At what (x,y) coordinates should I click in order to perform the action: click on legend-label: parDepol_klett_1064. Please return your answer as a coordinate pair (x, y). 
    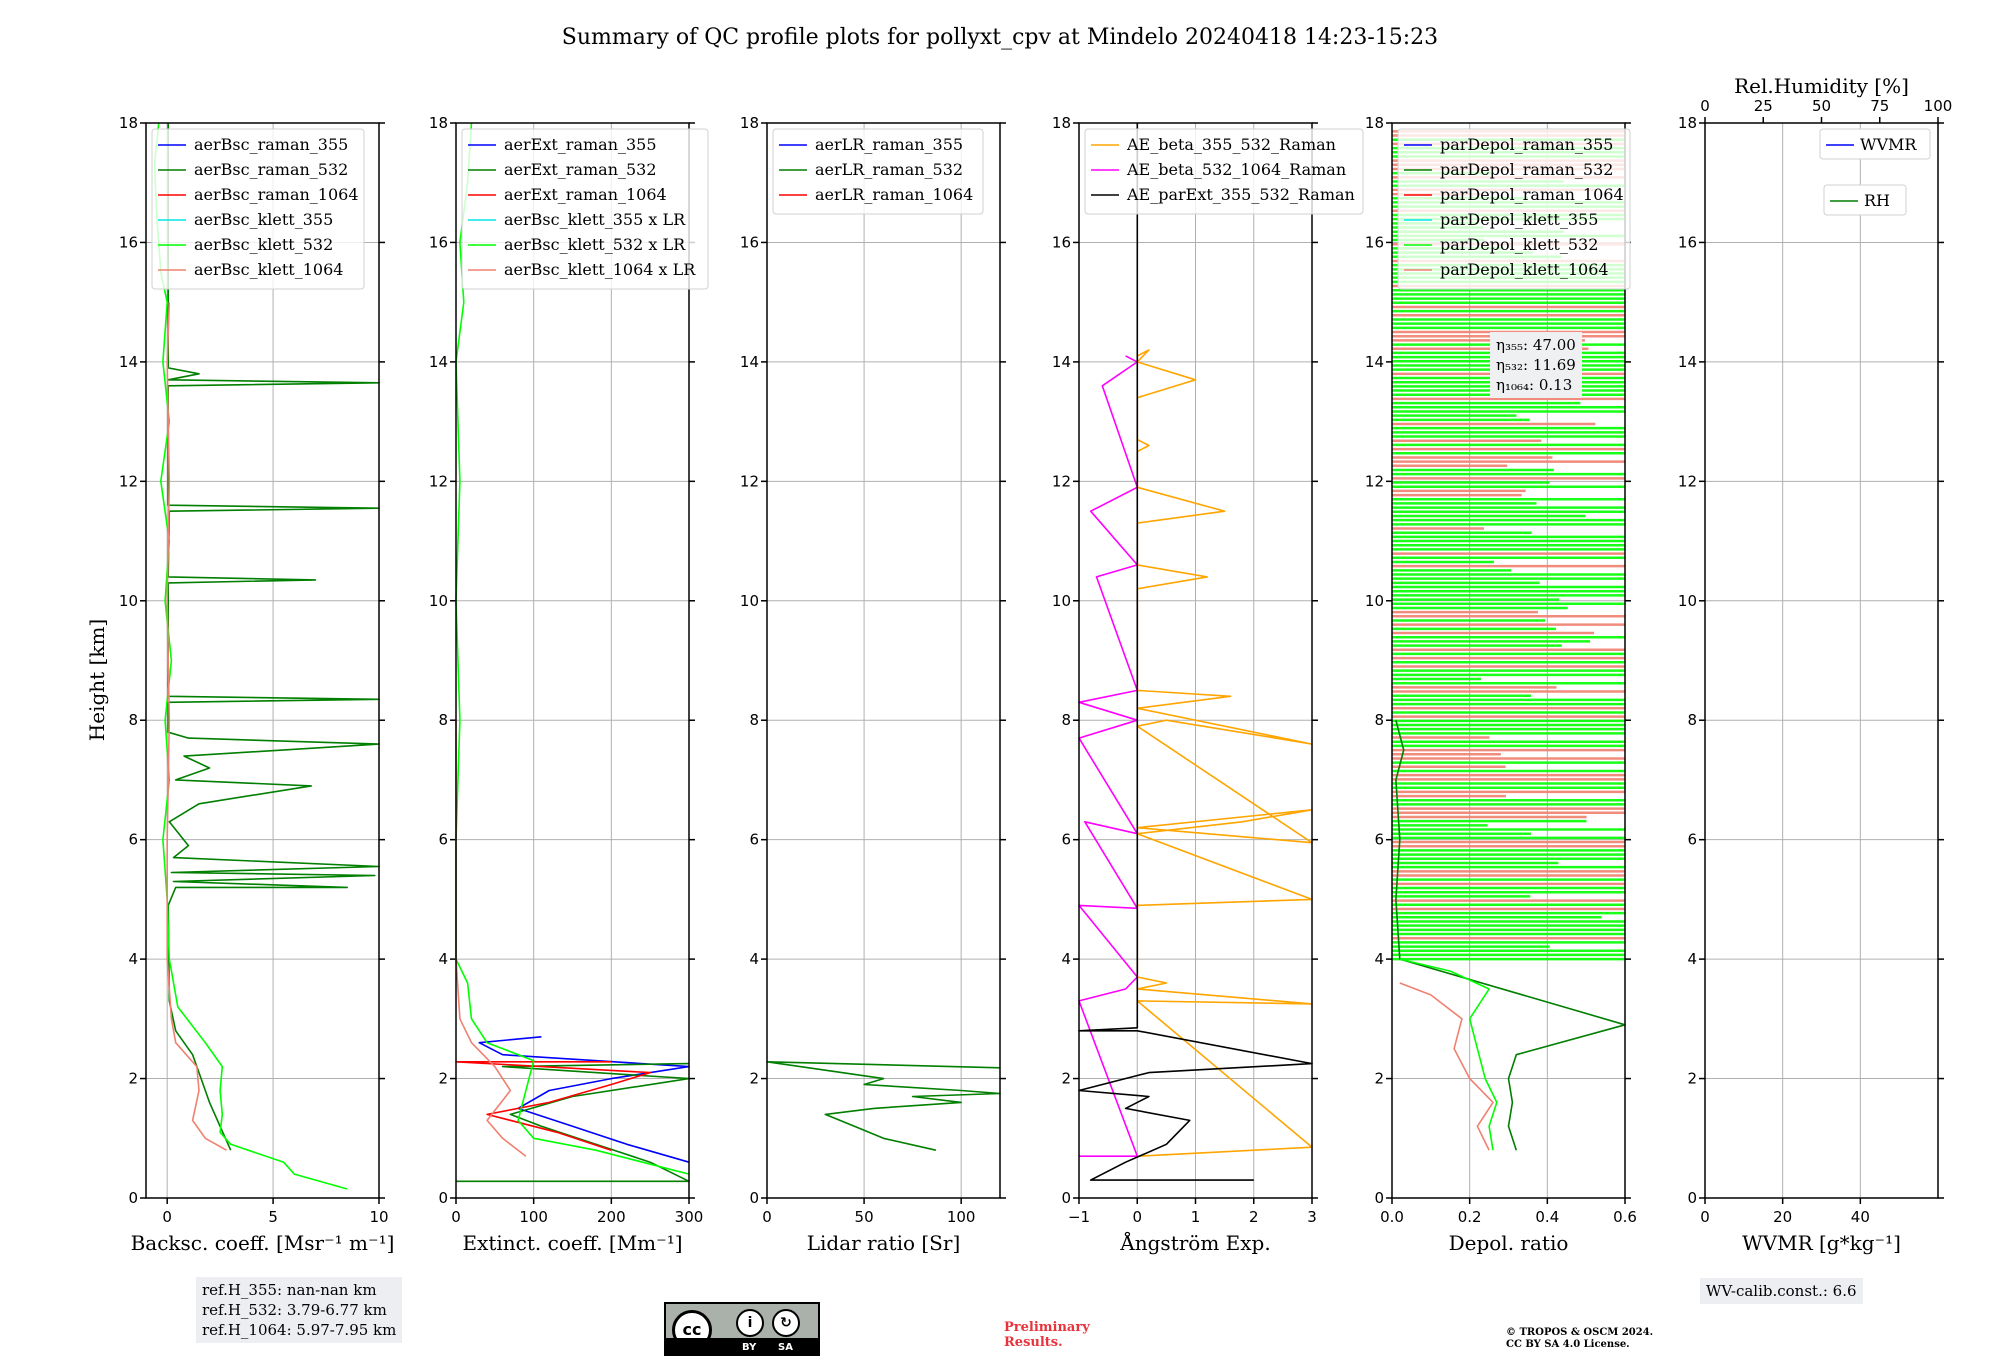
    Looking at the image, I should click on (1524, 269).